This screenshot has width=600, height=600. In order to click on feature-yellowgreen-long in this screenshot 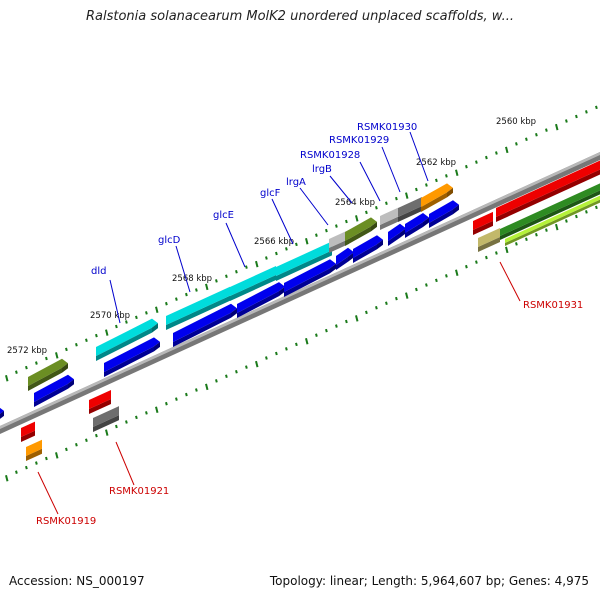, I will do `click(552, 220)`.